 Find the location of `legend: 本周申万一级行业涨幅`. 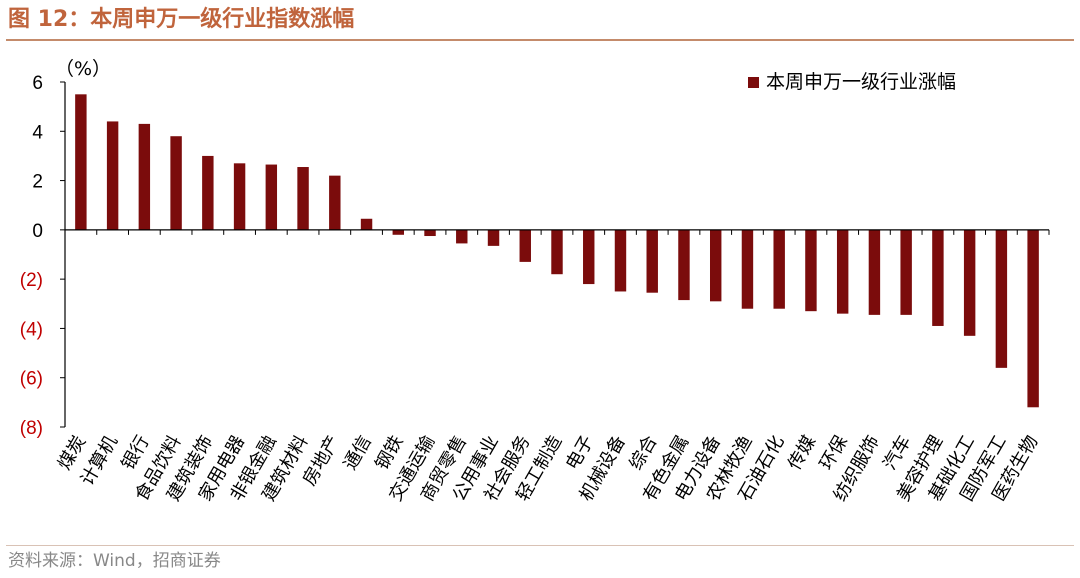

legend: 本周申万一级行业涨幅 is located at coordinates (852, 82).